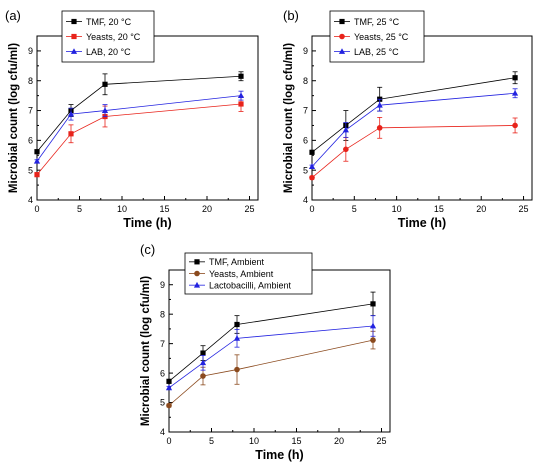 This screenshot has width=550, height=473. What do you see at coordinates (524, 209) in the screenshot?
I see `x-tick-label: 25` at bounding box center [524, 209].